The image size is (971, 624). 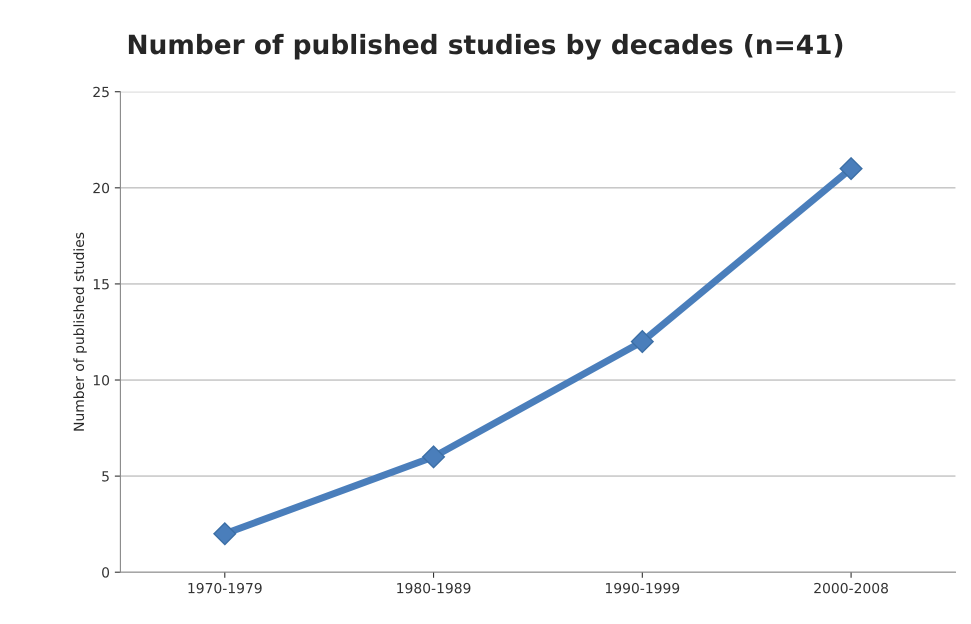 What do you see at coordinates (225, 588) in the screenshot?
I see `x-tick-label: 1970-1979` at bounding box center [225, 588].